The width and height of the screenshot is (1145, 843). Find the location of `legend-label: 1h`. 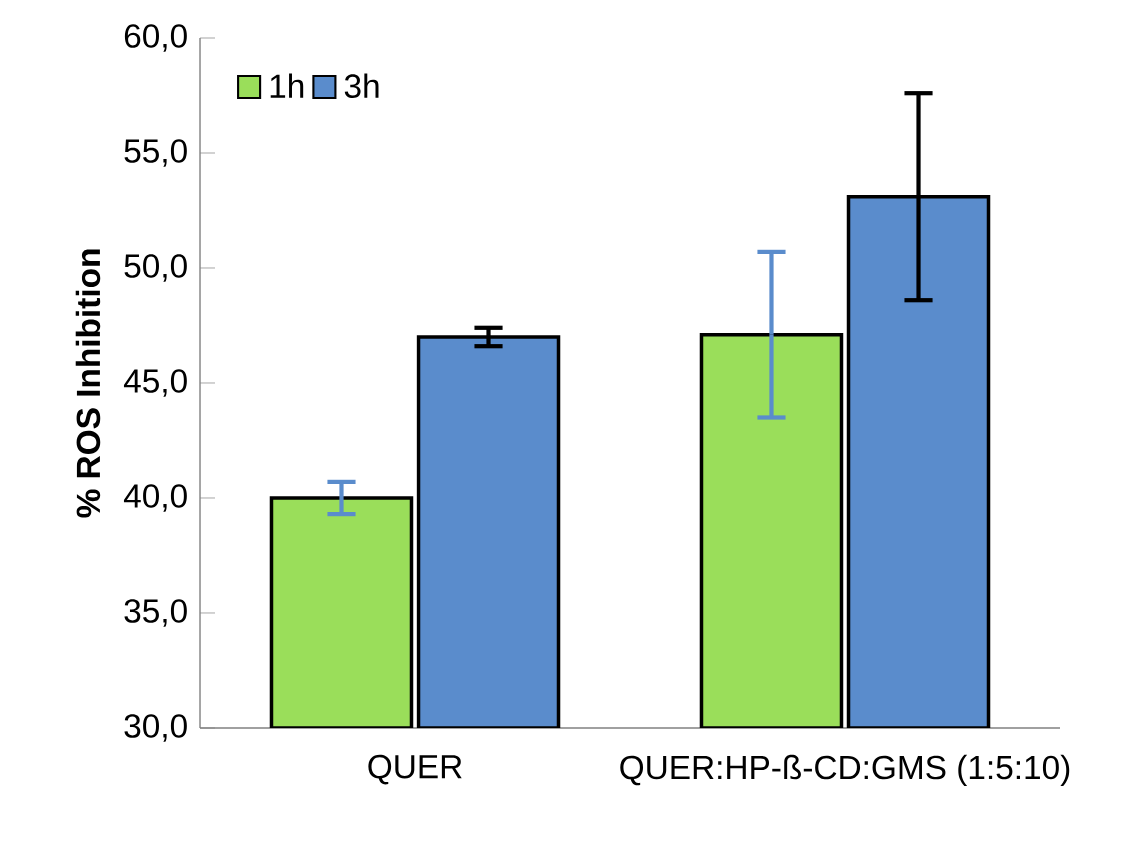

legend-label: 1h is located at coordinates (287, 85).